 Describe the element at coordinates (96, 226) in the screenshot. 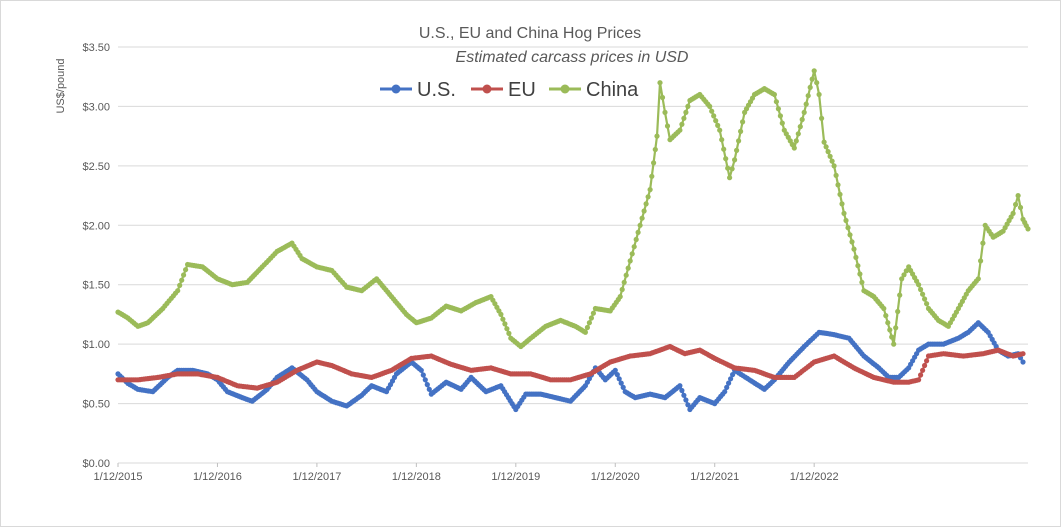

I see `y-tick-label: $2.00` at that location.